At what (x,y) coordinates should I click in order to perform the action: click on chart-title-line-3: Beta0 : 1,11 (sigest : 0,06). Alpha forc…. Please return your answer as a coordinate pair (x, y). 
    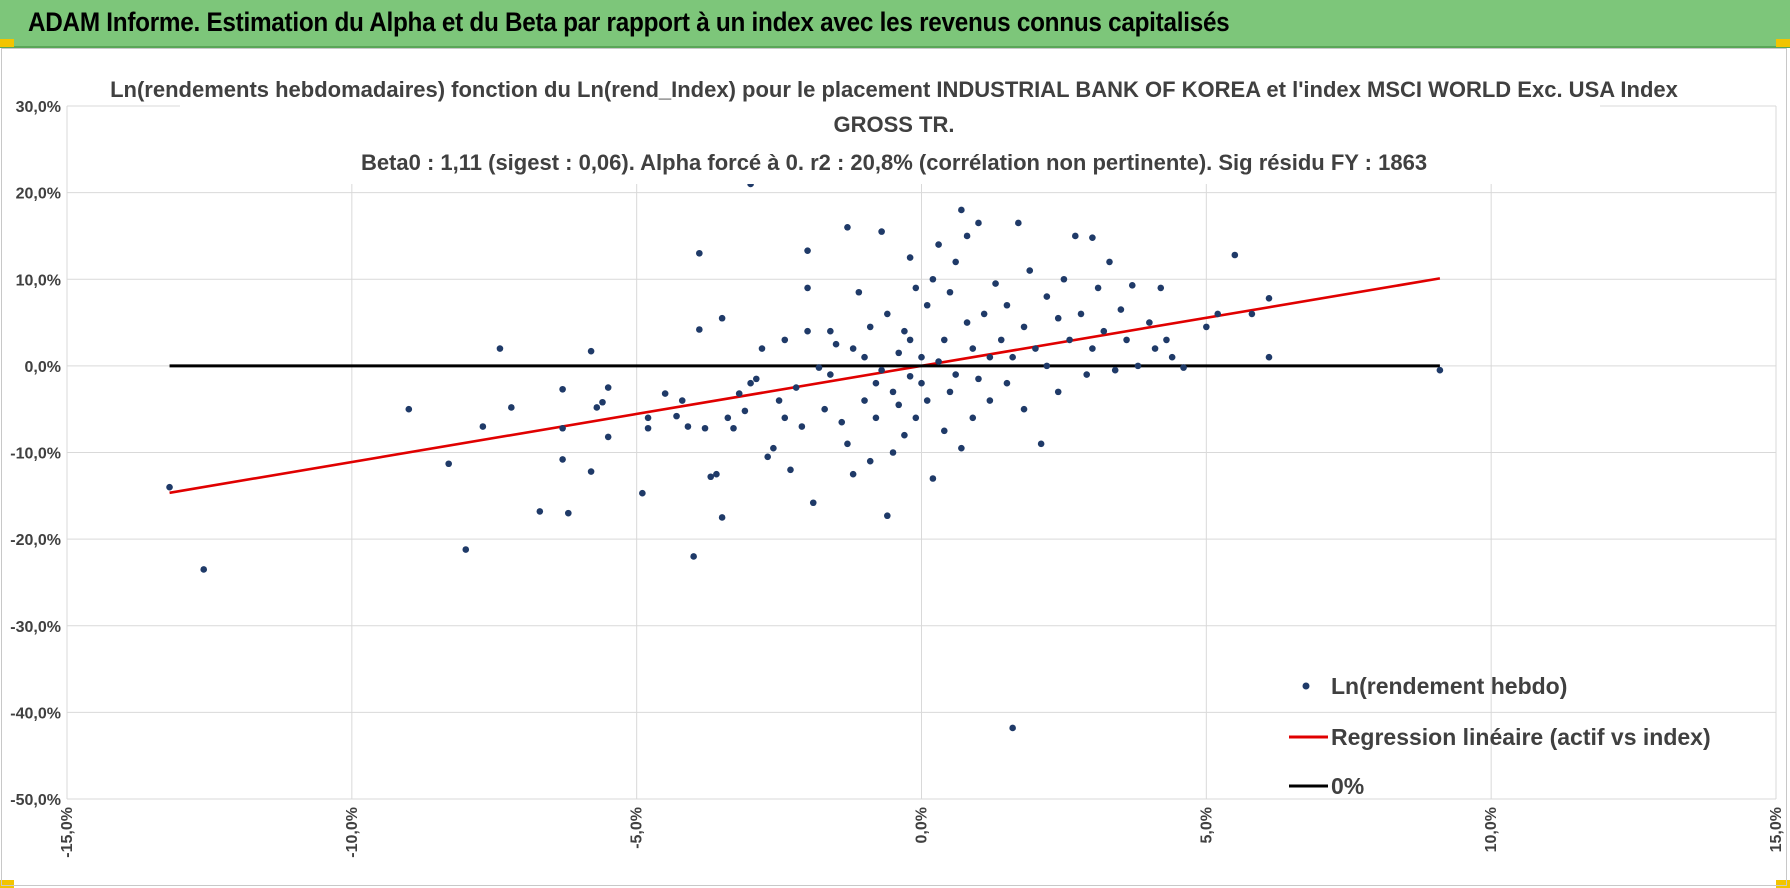
    Looking at the image, I should click on (894, 162).